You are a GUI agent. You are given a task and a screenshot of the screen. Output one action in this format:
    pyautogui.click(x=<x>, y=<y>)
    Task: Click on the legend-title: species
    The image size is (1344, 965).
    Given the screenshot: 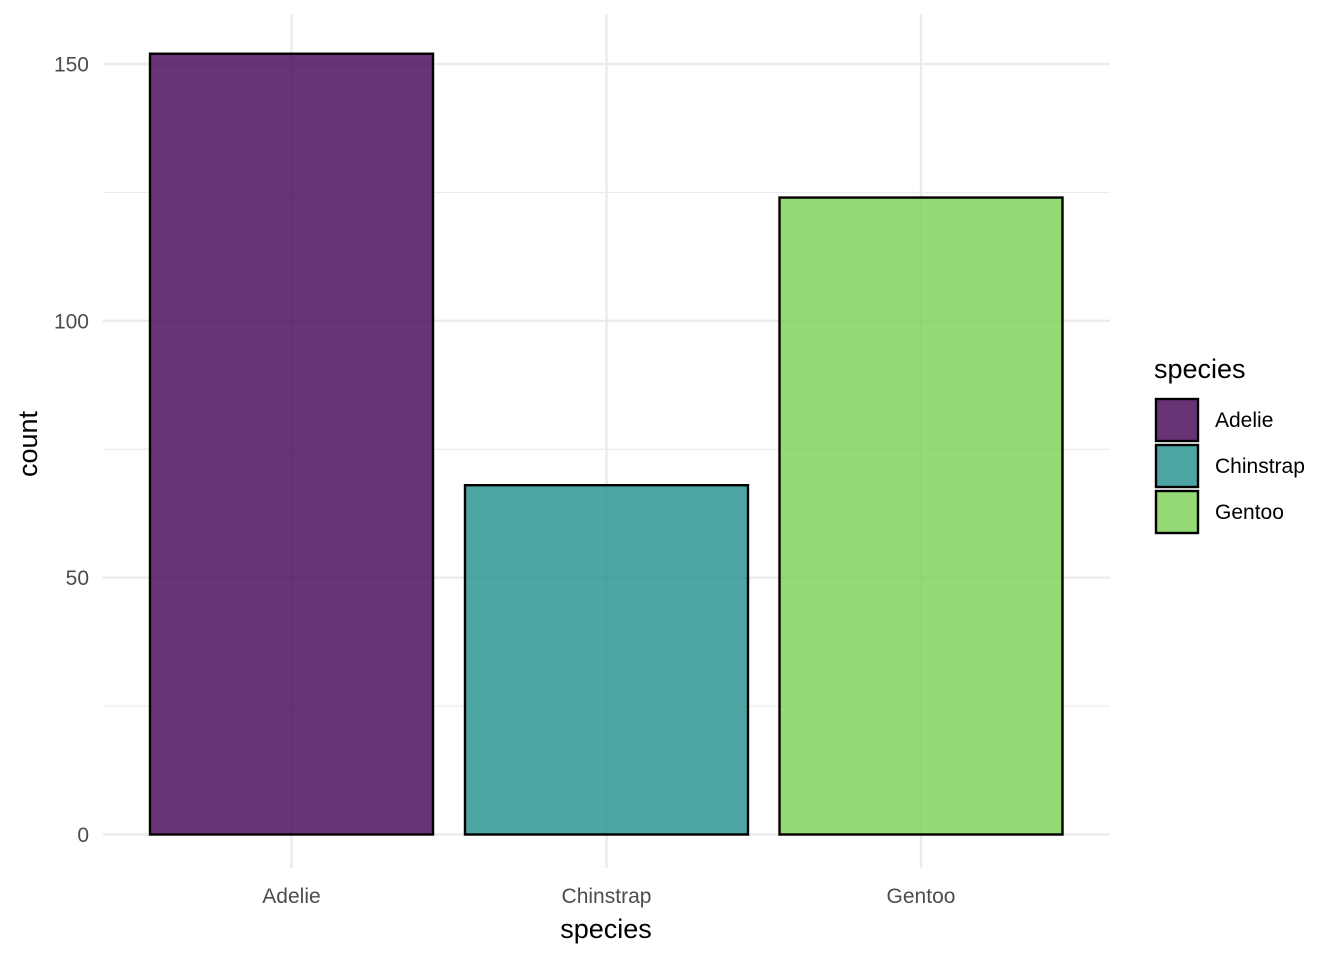 What is the action you would take?
    pyautogui.click(x=1200, y=369)
    